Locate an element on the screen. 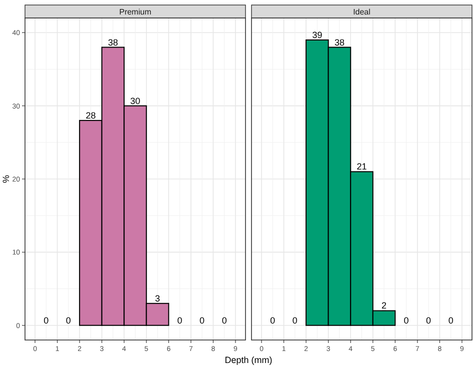  data-label: 30 is located at coordinates (135, 101).